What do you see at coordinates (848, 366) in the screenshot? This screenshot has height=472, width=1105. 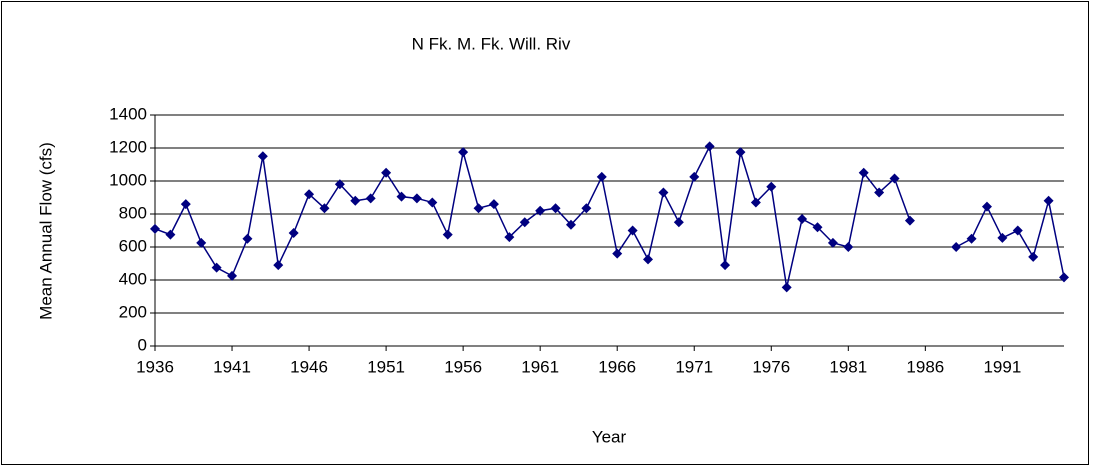 I see `x-tick-label: 1981` at bounding box center [848, 366].